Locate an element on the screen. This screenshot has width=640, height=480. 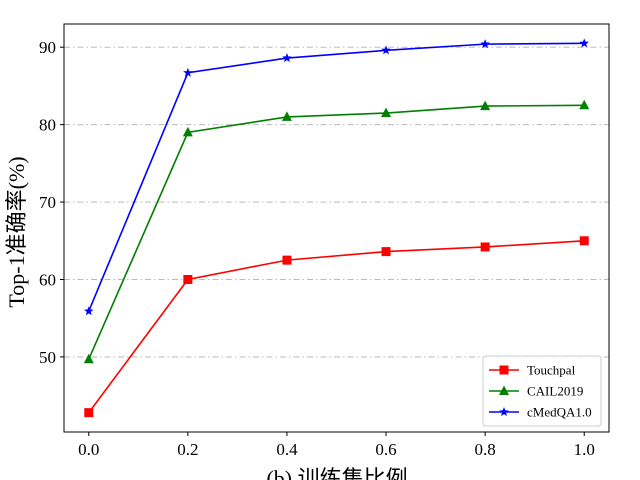
x-tick-label: 1.0 is located at coordinates (584, 449).